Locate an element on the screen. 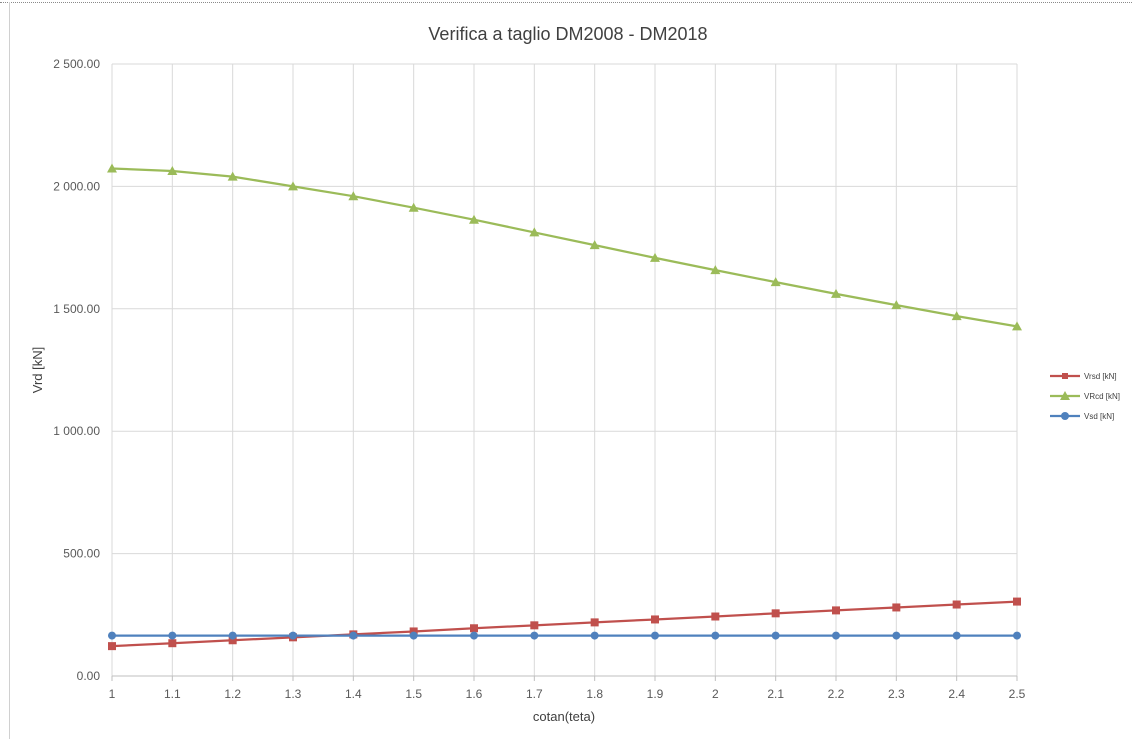 The image size is (1132, 744). series-vrsd-kn is located at coordinates (564, 624).